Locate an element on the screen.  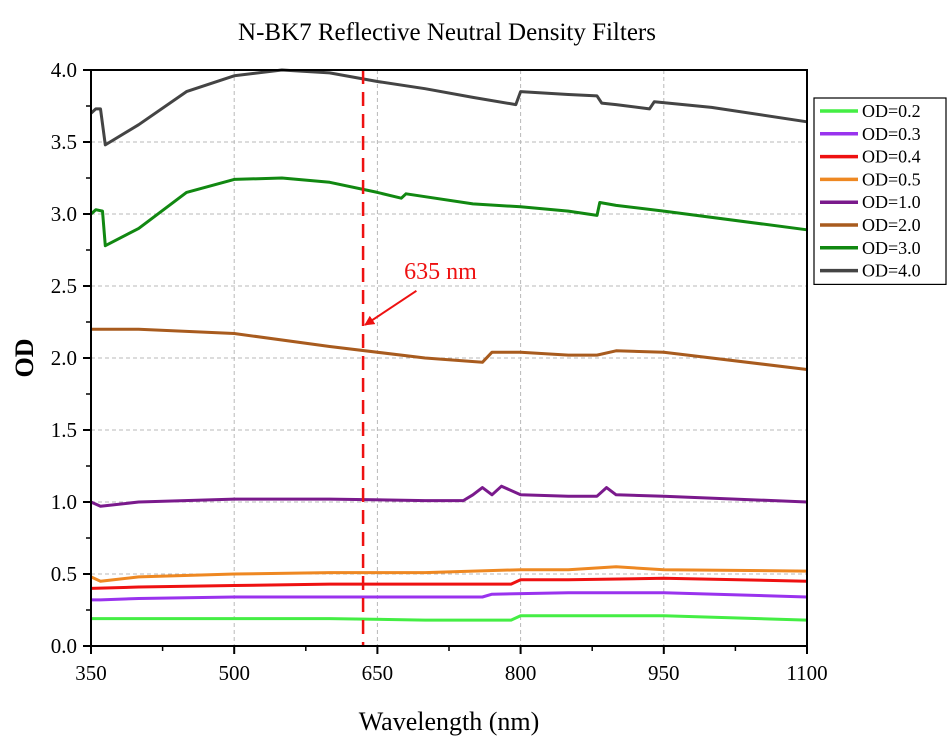
x-tick-label: 950 is located at coordinates (664, 673).